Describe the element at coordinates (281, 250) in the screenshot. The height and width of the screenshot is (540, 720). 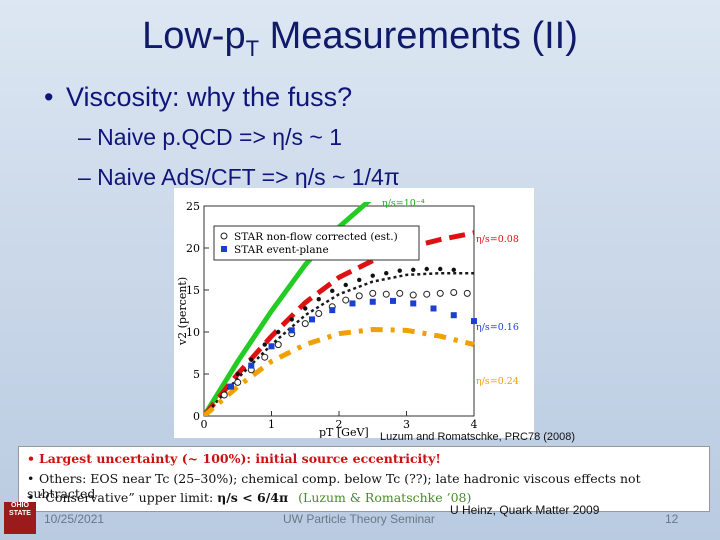
I see `legend-entry: STAR event-plane` at that location.